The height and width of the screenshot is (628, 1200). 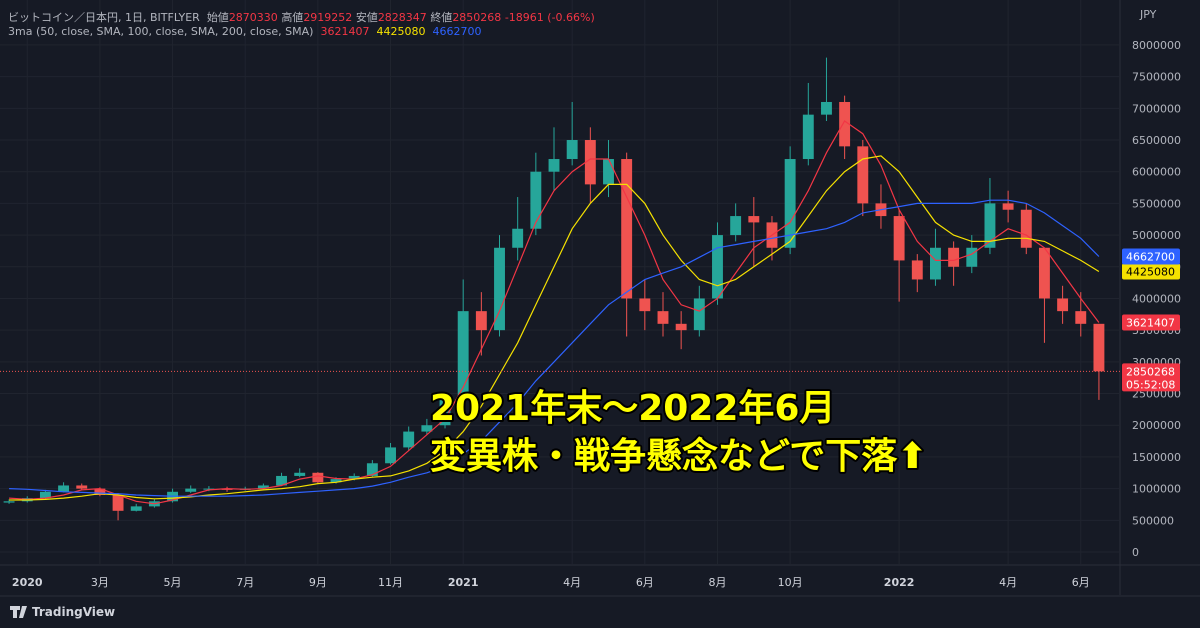 I want to click on y-tick-label: 1500000, so click(x=1156, y=457).